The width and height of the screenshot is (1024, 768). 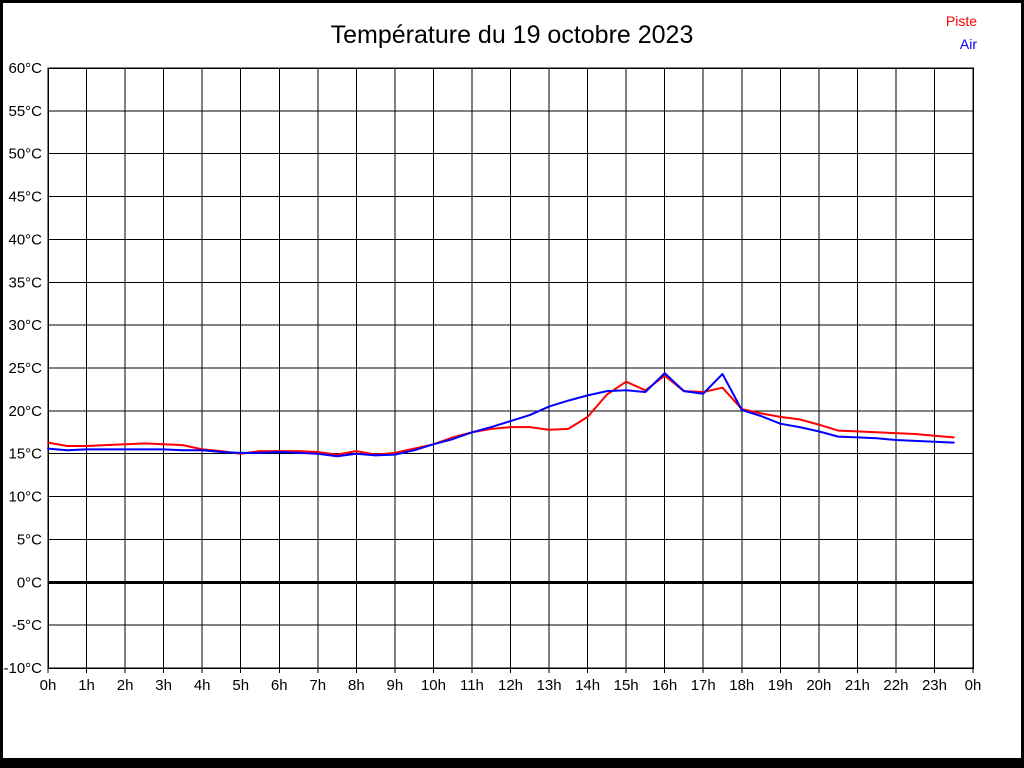 What do you see at coordinates (25, 368) in the screenshot?
I see `y-tick-label: 25°C` at bounding box center [25, 368].